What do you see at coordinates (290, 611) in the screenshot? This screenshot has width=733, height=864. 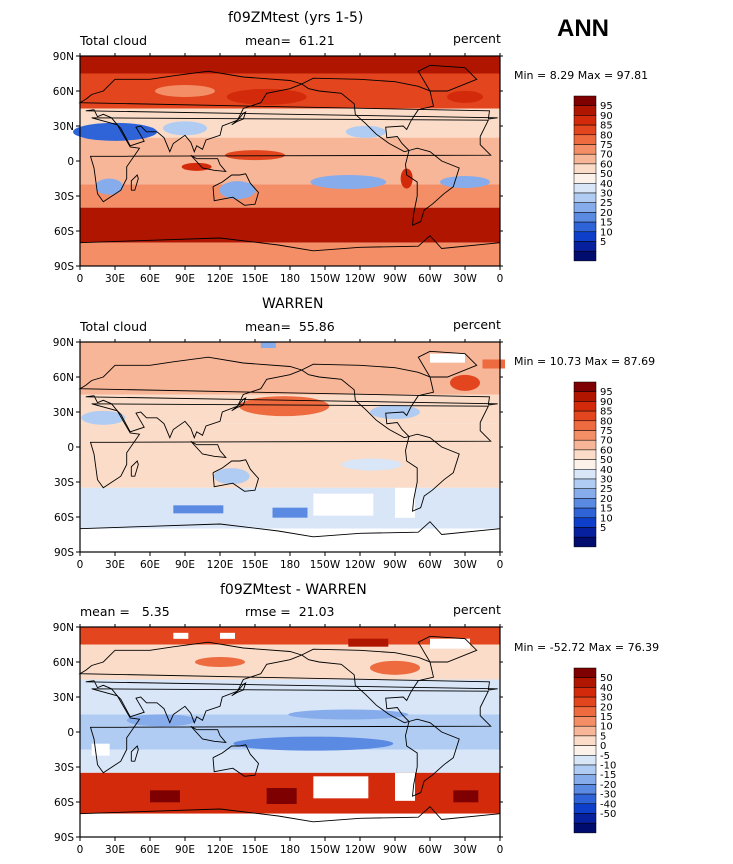 I see `panel-3-rmse-label: rmse = 21.03` at bounding box center [290, 611].